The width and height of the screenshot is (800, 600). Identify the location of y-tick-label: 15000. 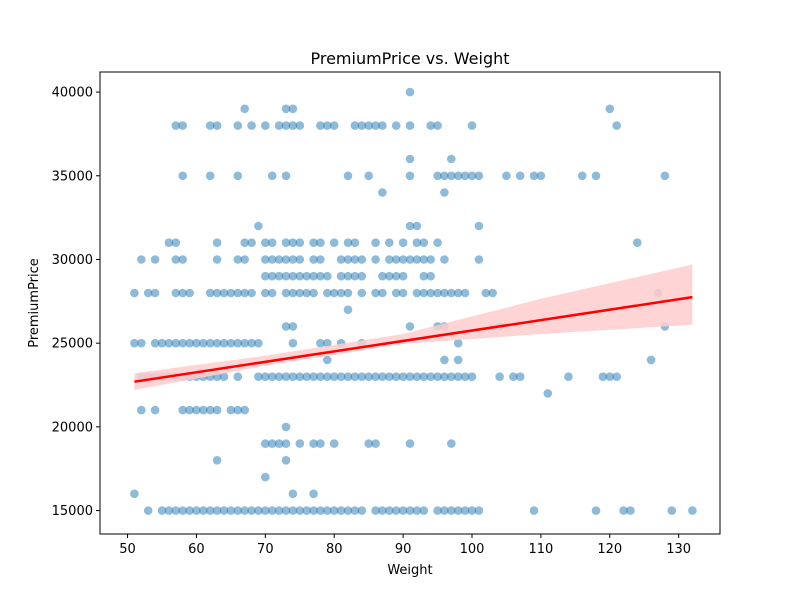
(72, 511).